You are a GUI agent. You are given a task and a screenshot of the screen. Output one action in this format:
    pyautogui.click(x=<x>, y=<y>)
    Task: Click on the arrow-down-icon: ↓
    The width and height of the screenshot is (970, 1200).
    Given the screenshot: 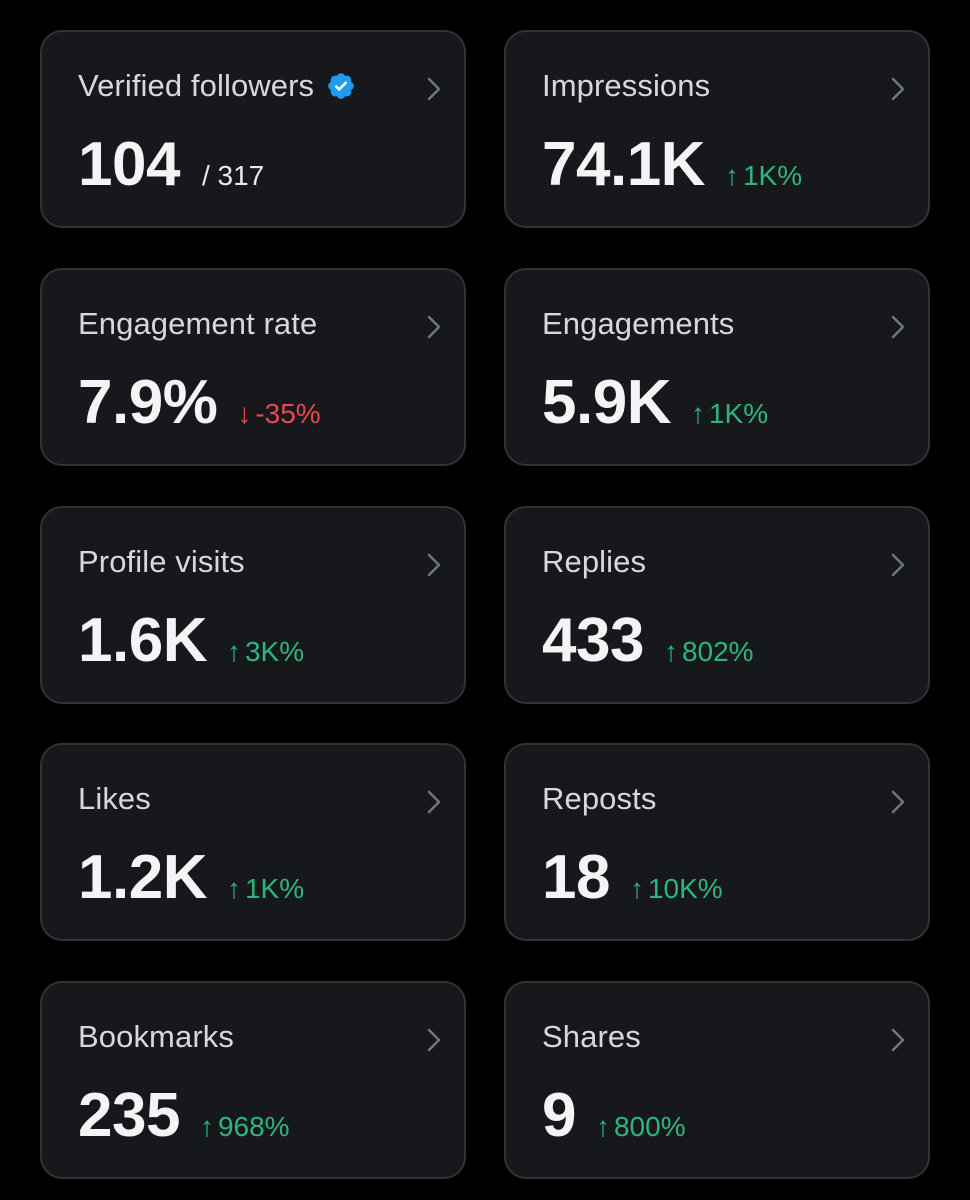 What is the action you would take?
    pyautogui.click(x=244, y=413)
    